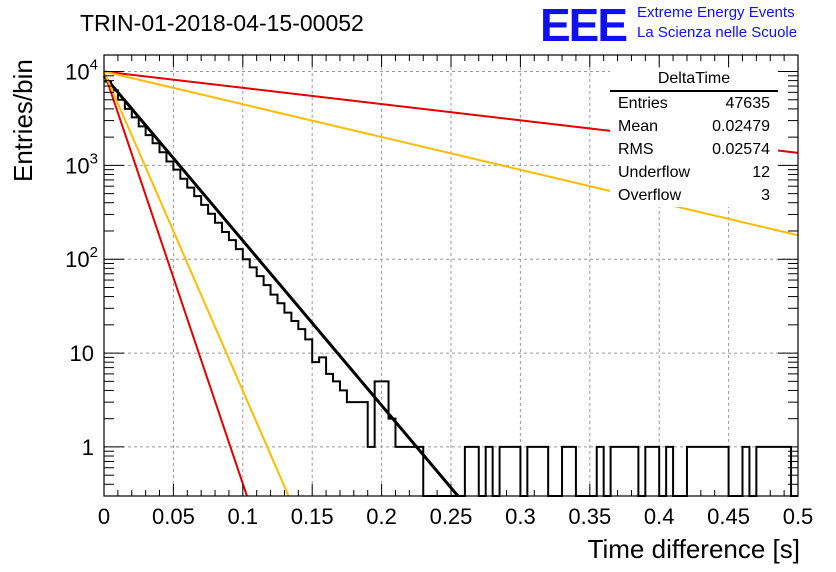  What do you see at coordinates (761, 172) in the screenshot?
I see `stats-value: 12` at bounding box center [761, 172].